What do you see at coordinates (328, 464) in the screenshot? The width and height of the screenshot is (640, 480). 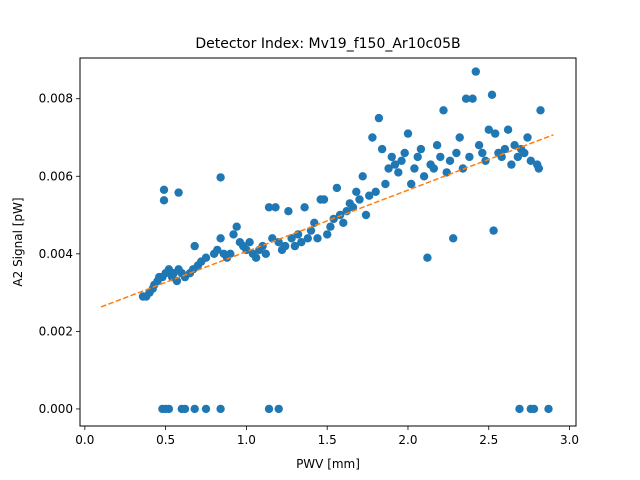 I see `x-axis-label: PWV [mm]` at bounding box center [328, 464].